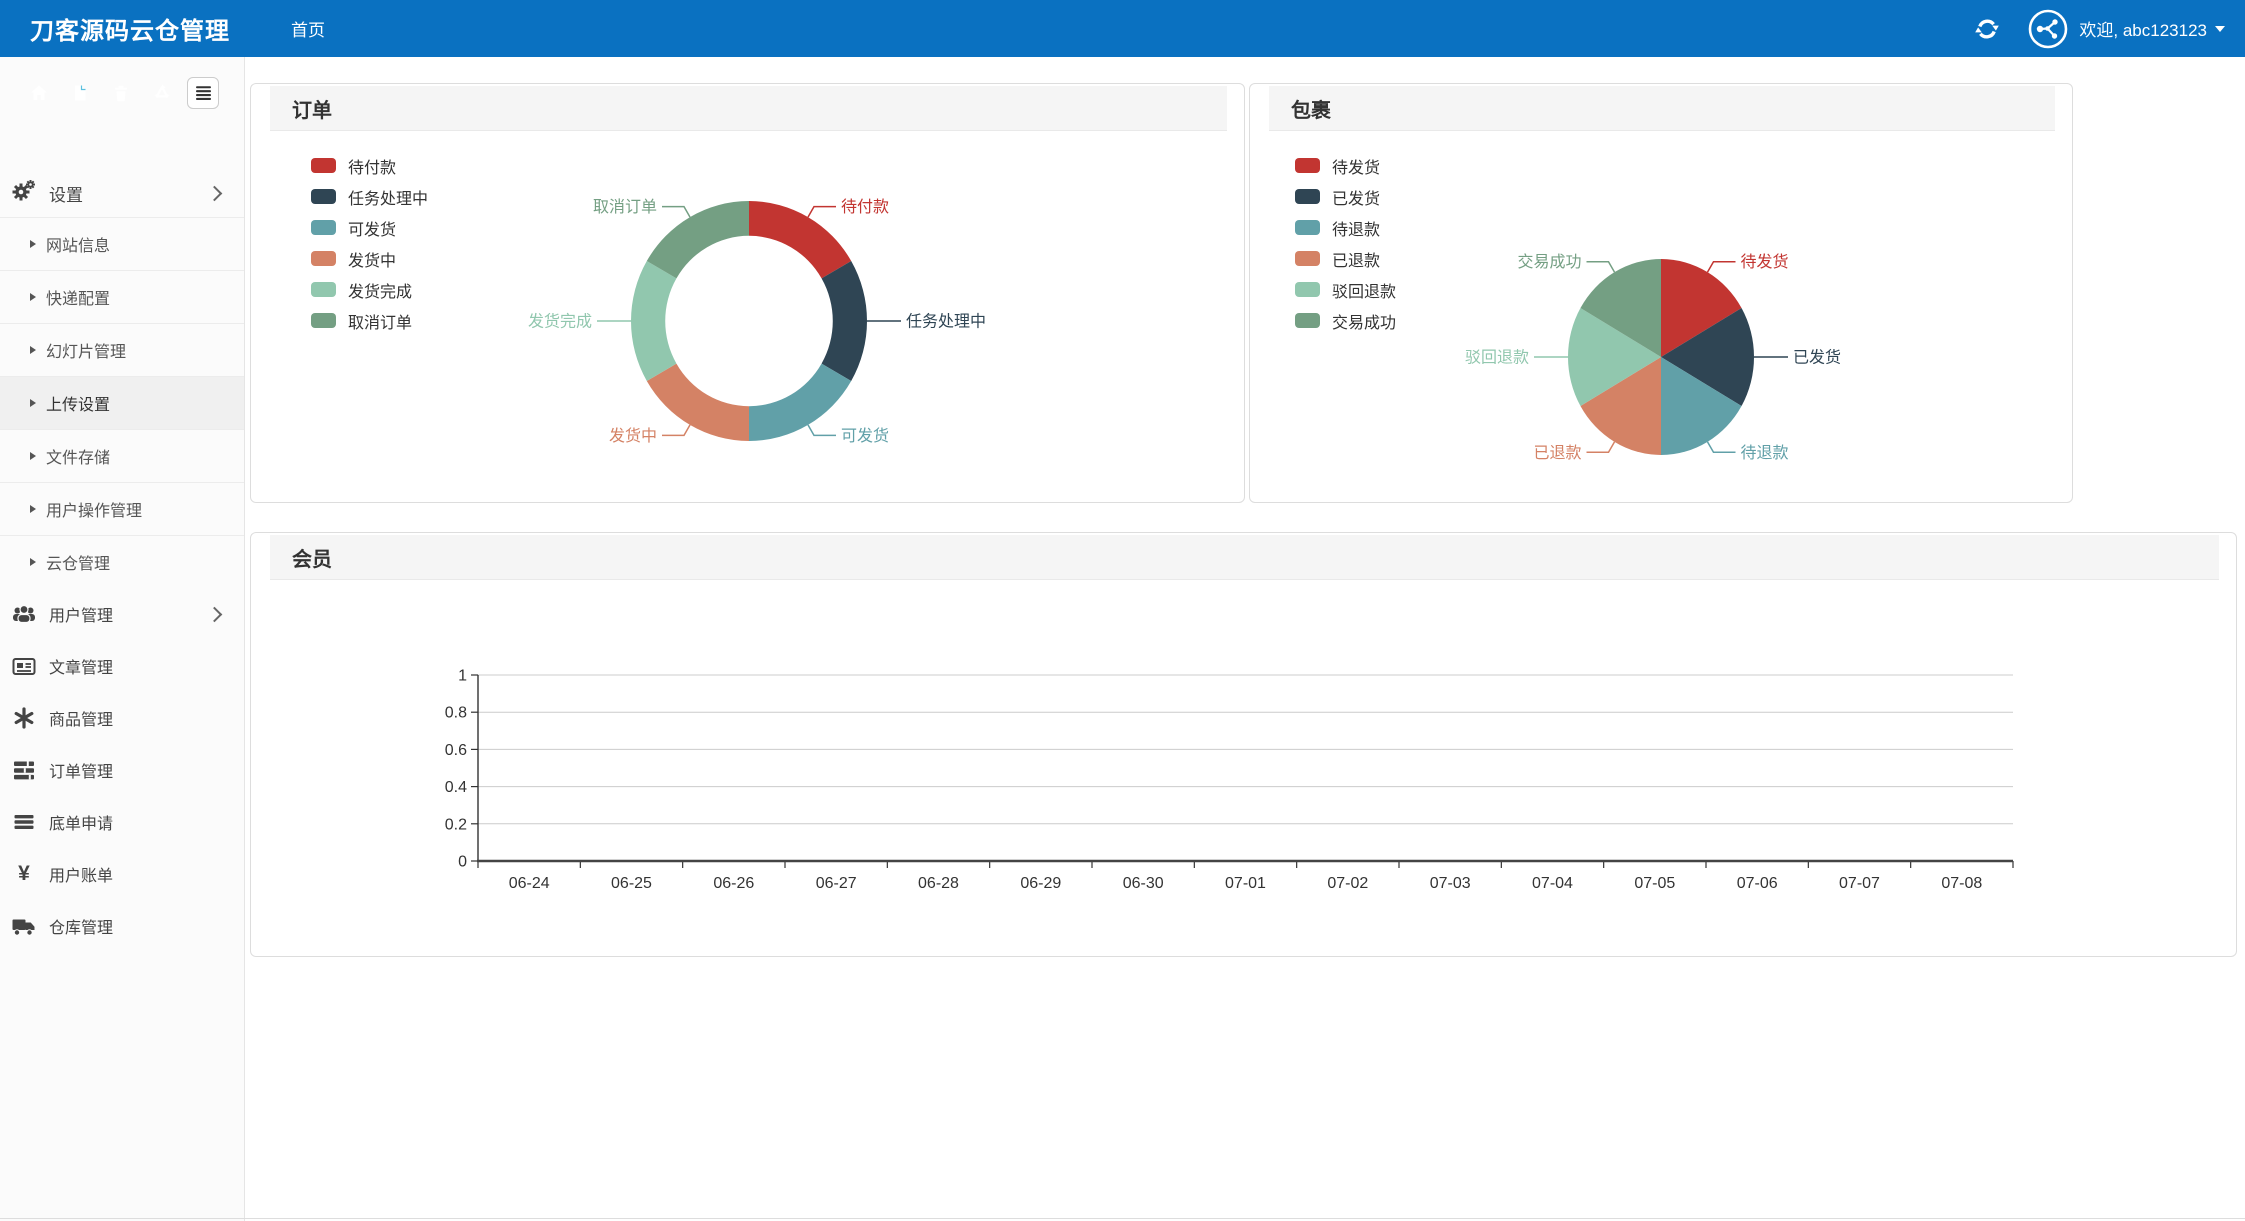  What do you see at coordinates (2048, 29) in the screenshot?
I see `user-avatar-network-icon` at bounding box center [2048, 29].